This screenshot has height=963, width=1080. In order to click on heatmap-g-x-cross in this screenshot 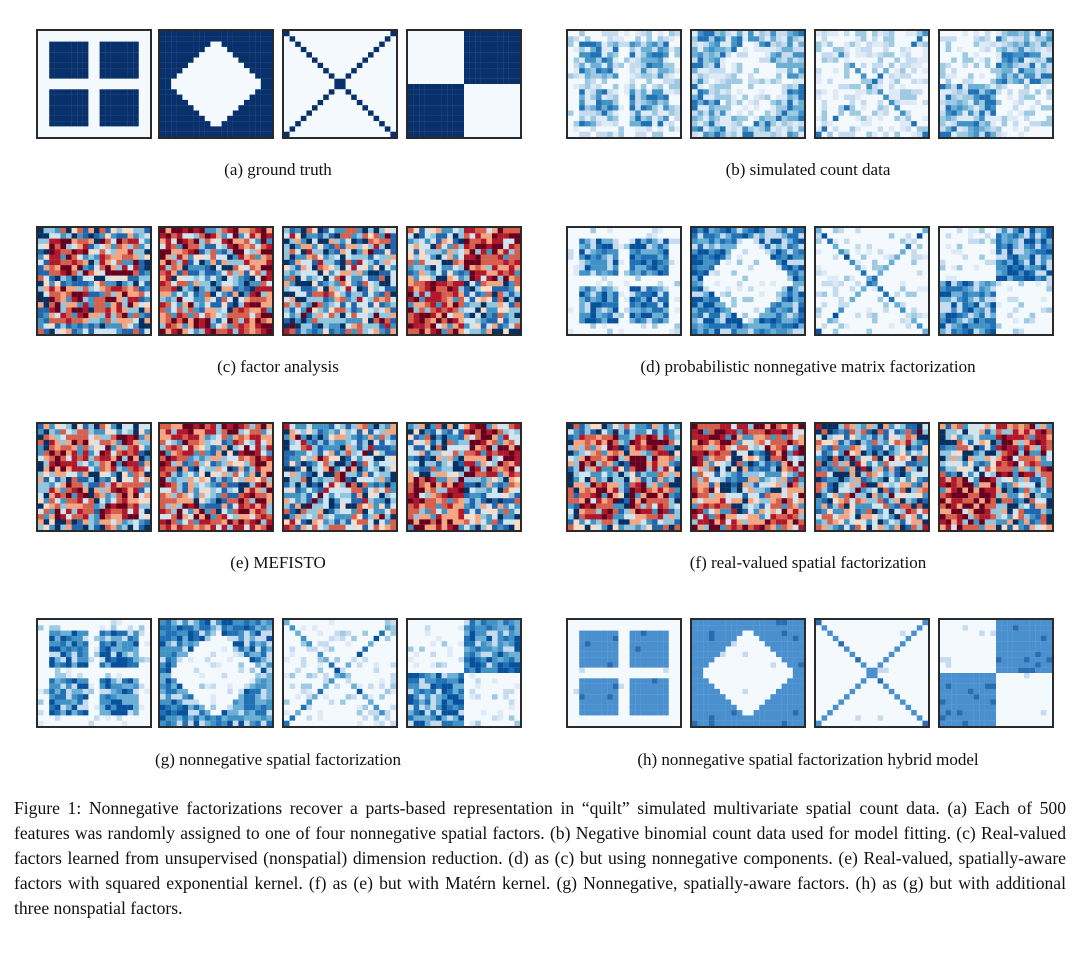, I will do `click(340, 673)`.